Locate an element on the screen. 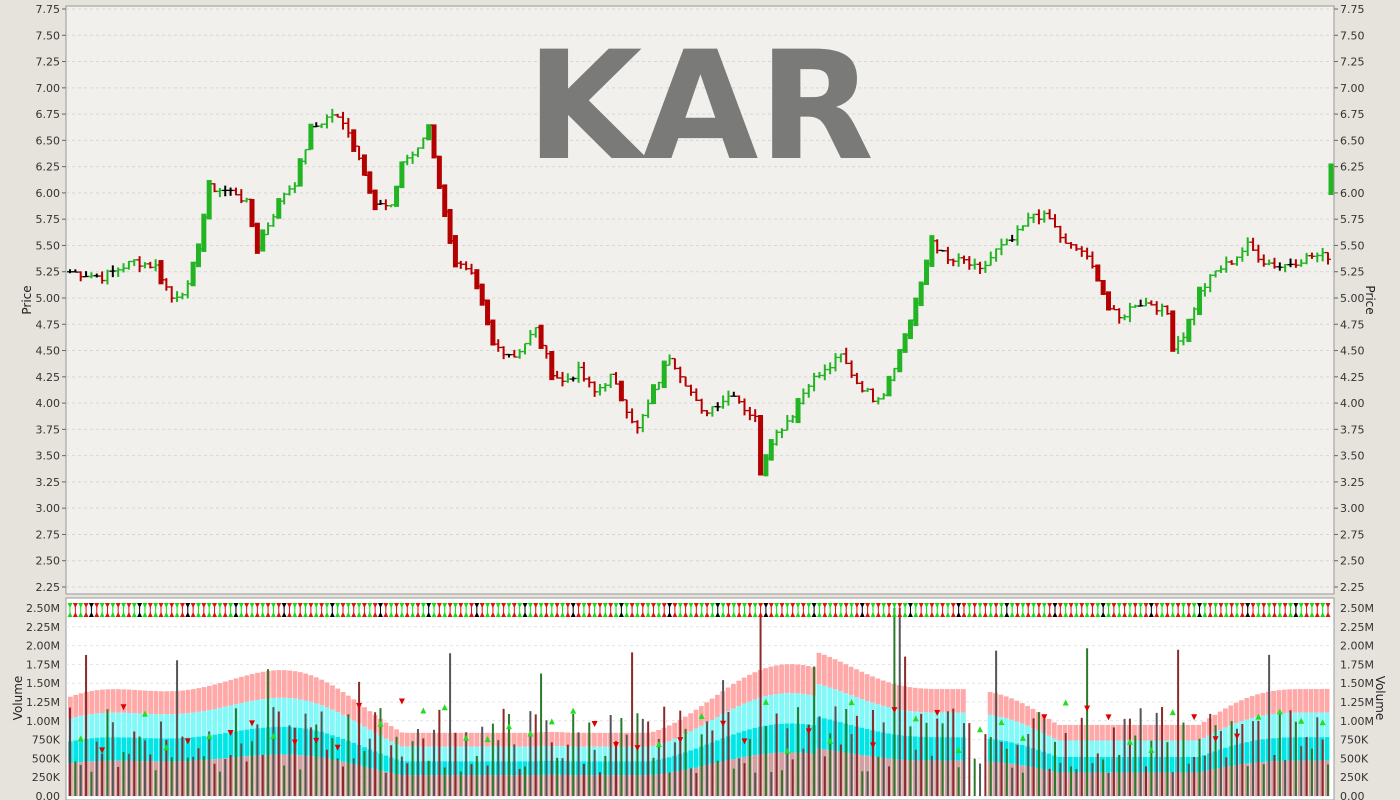 This screenshot has height=800, width=1400. price-tick-label: 7.00 is located at coordinates (48, 88).